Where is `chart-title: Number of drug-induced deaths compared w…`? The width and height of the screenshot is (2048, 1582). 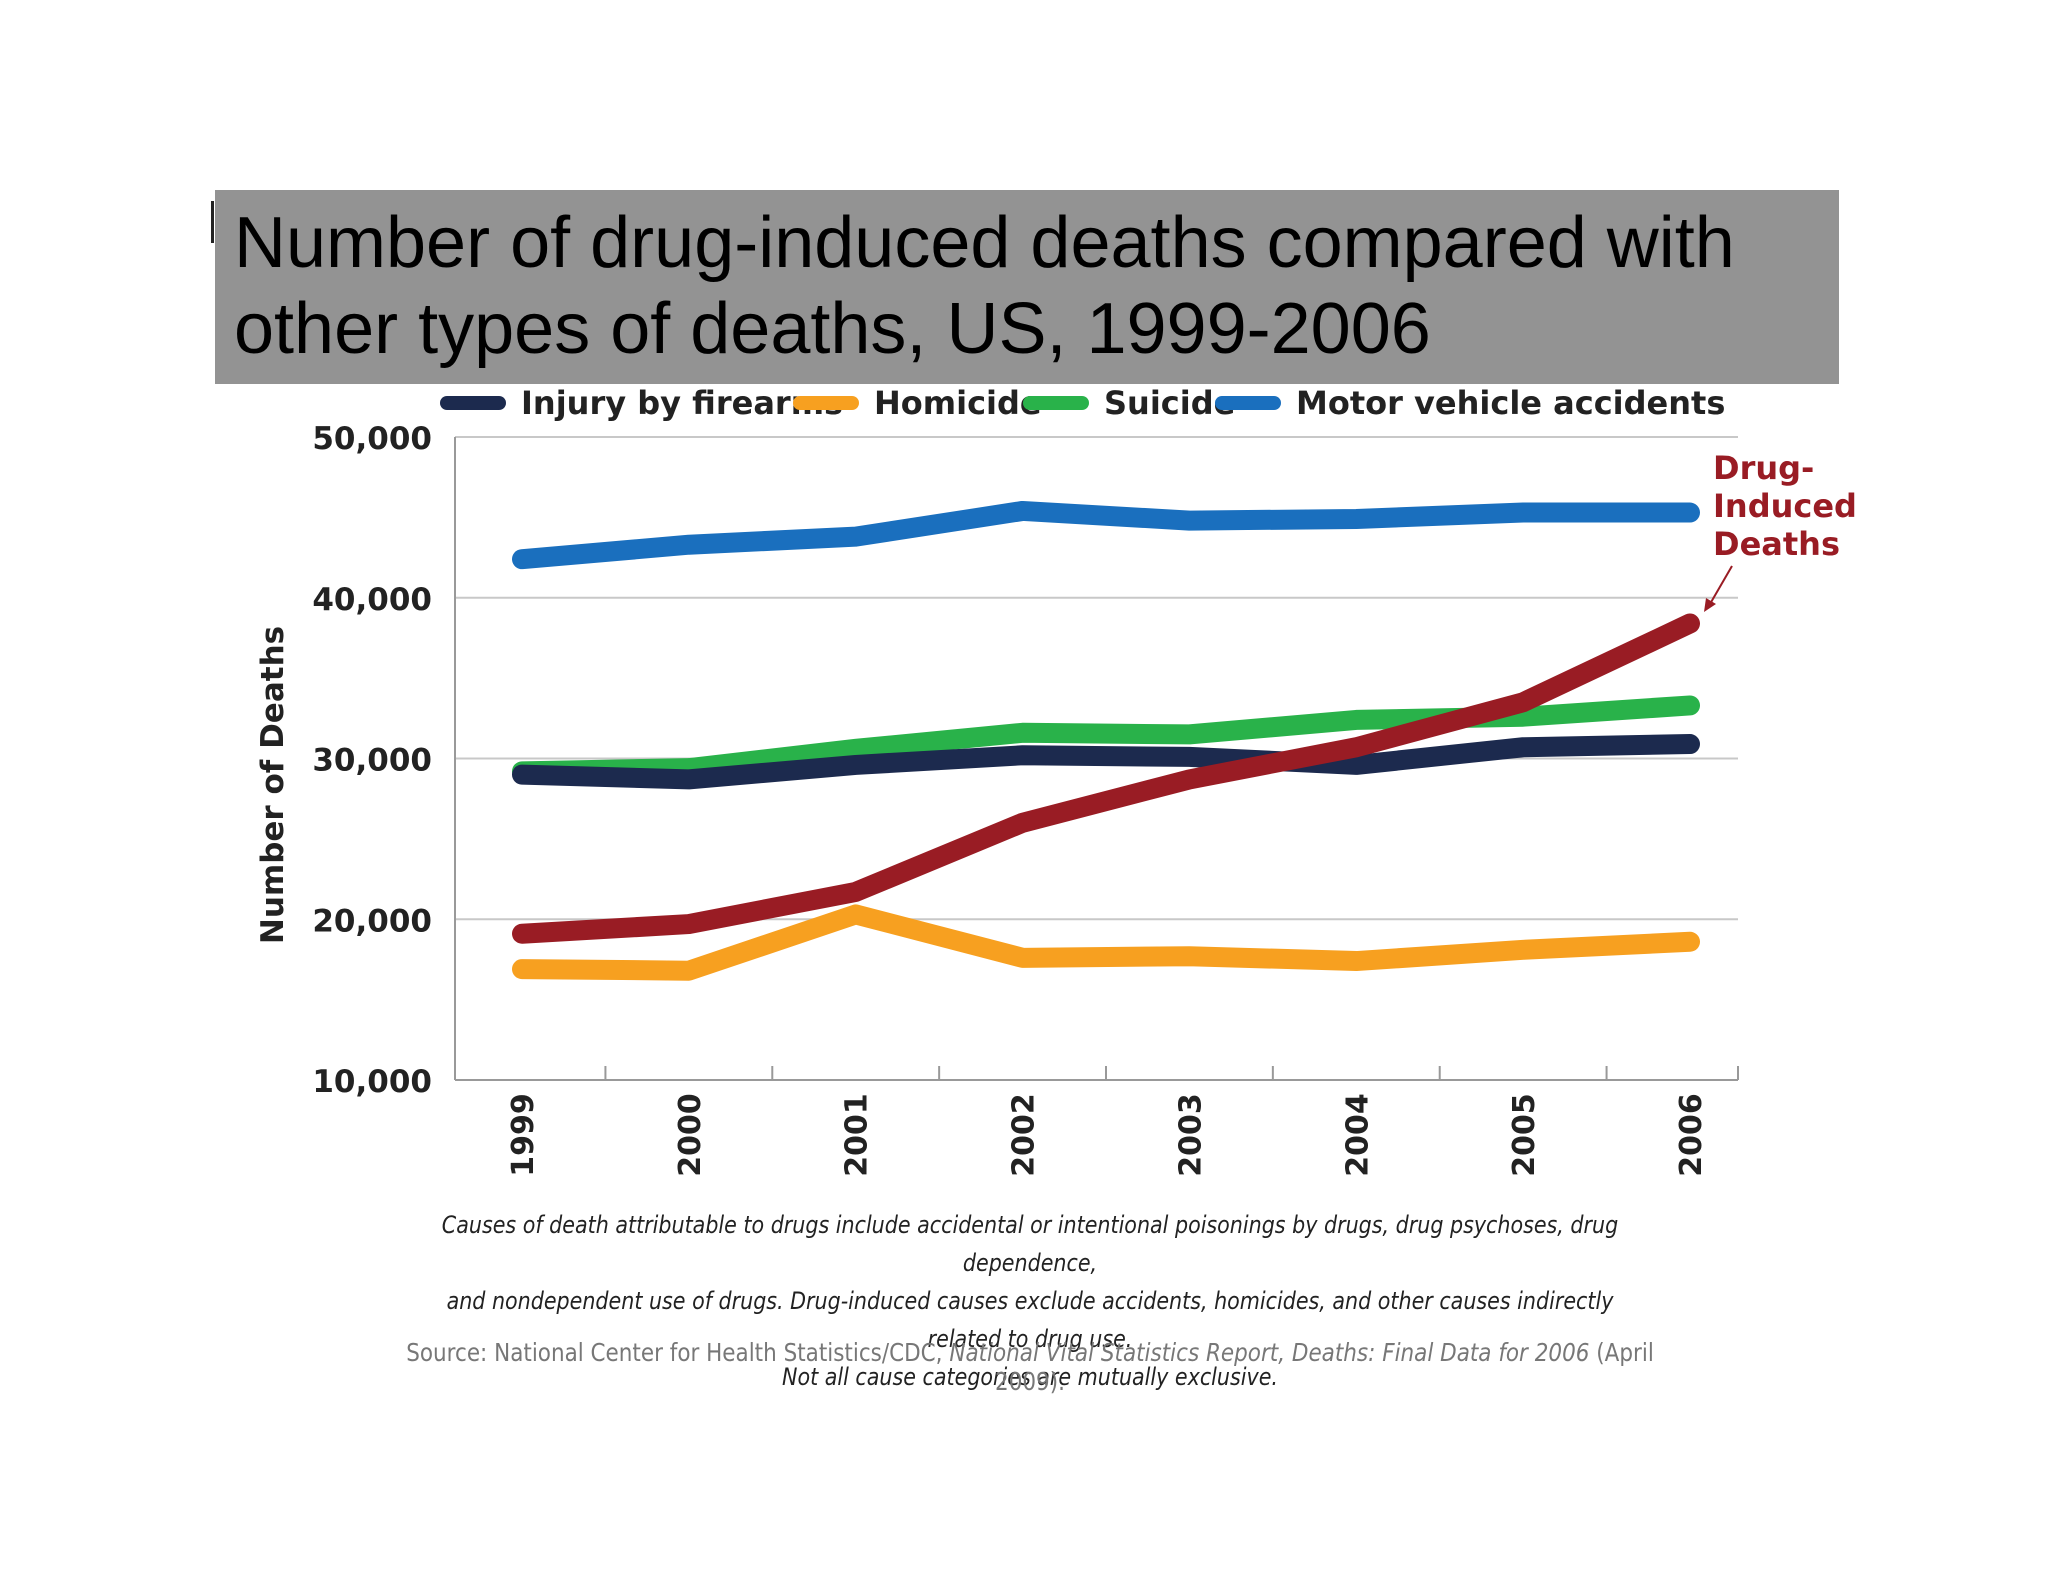
chart-title: Number of drug-induced deaths compared w… is located at coordinates (984, 286).